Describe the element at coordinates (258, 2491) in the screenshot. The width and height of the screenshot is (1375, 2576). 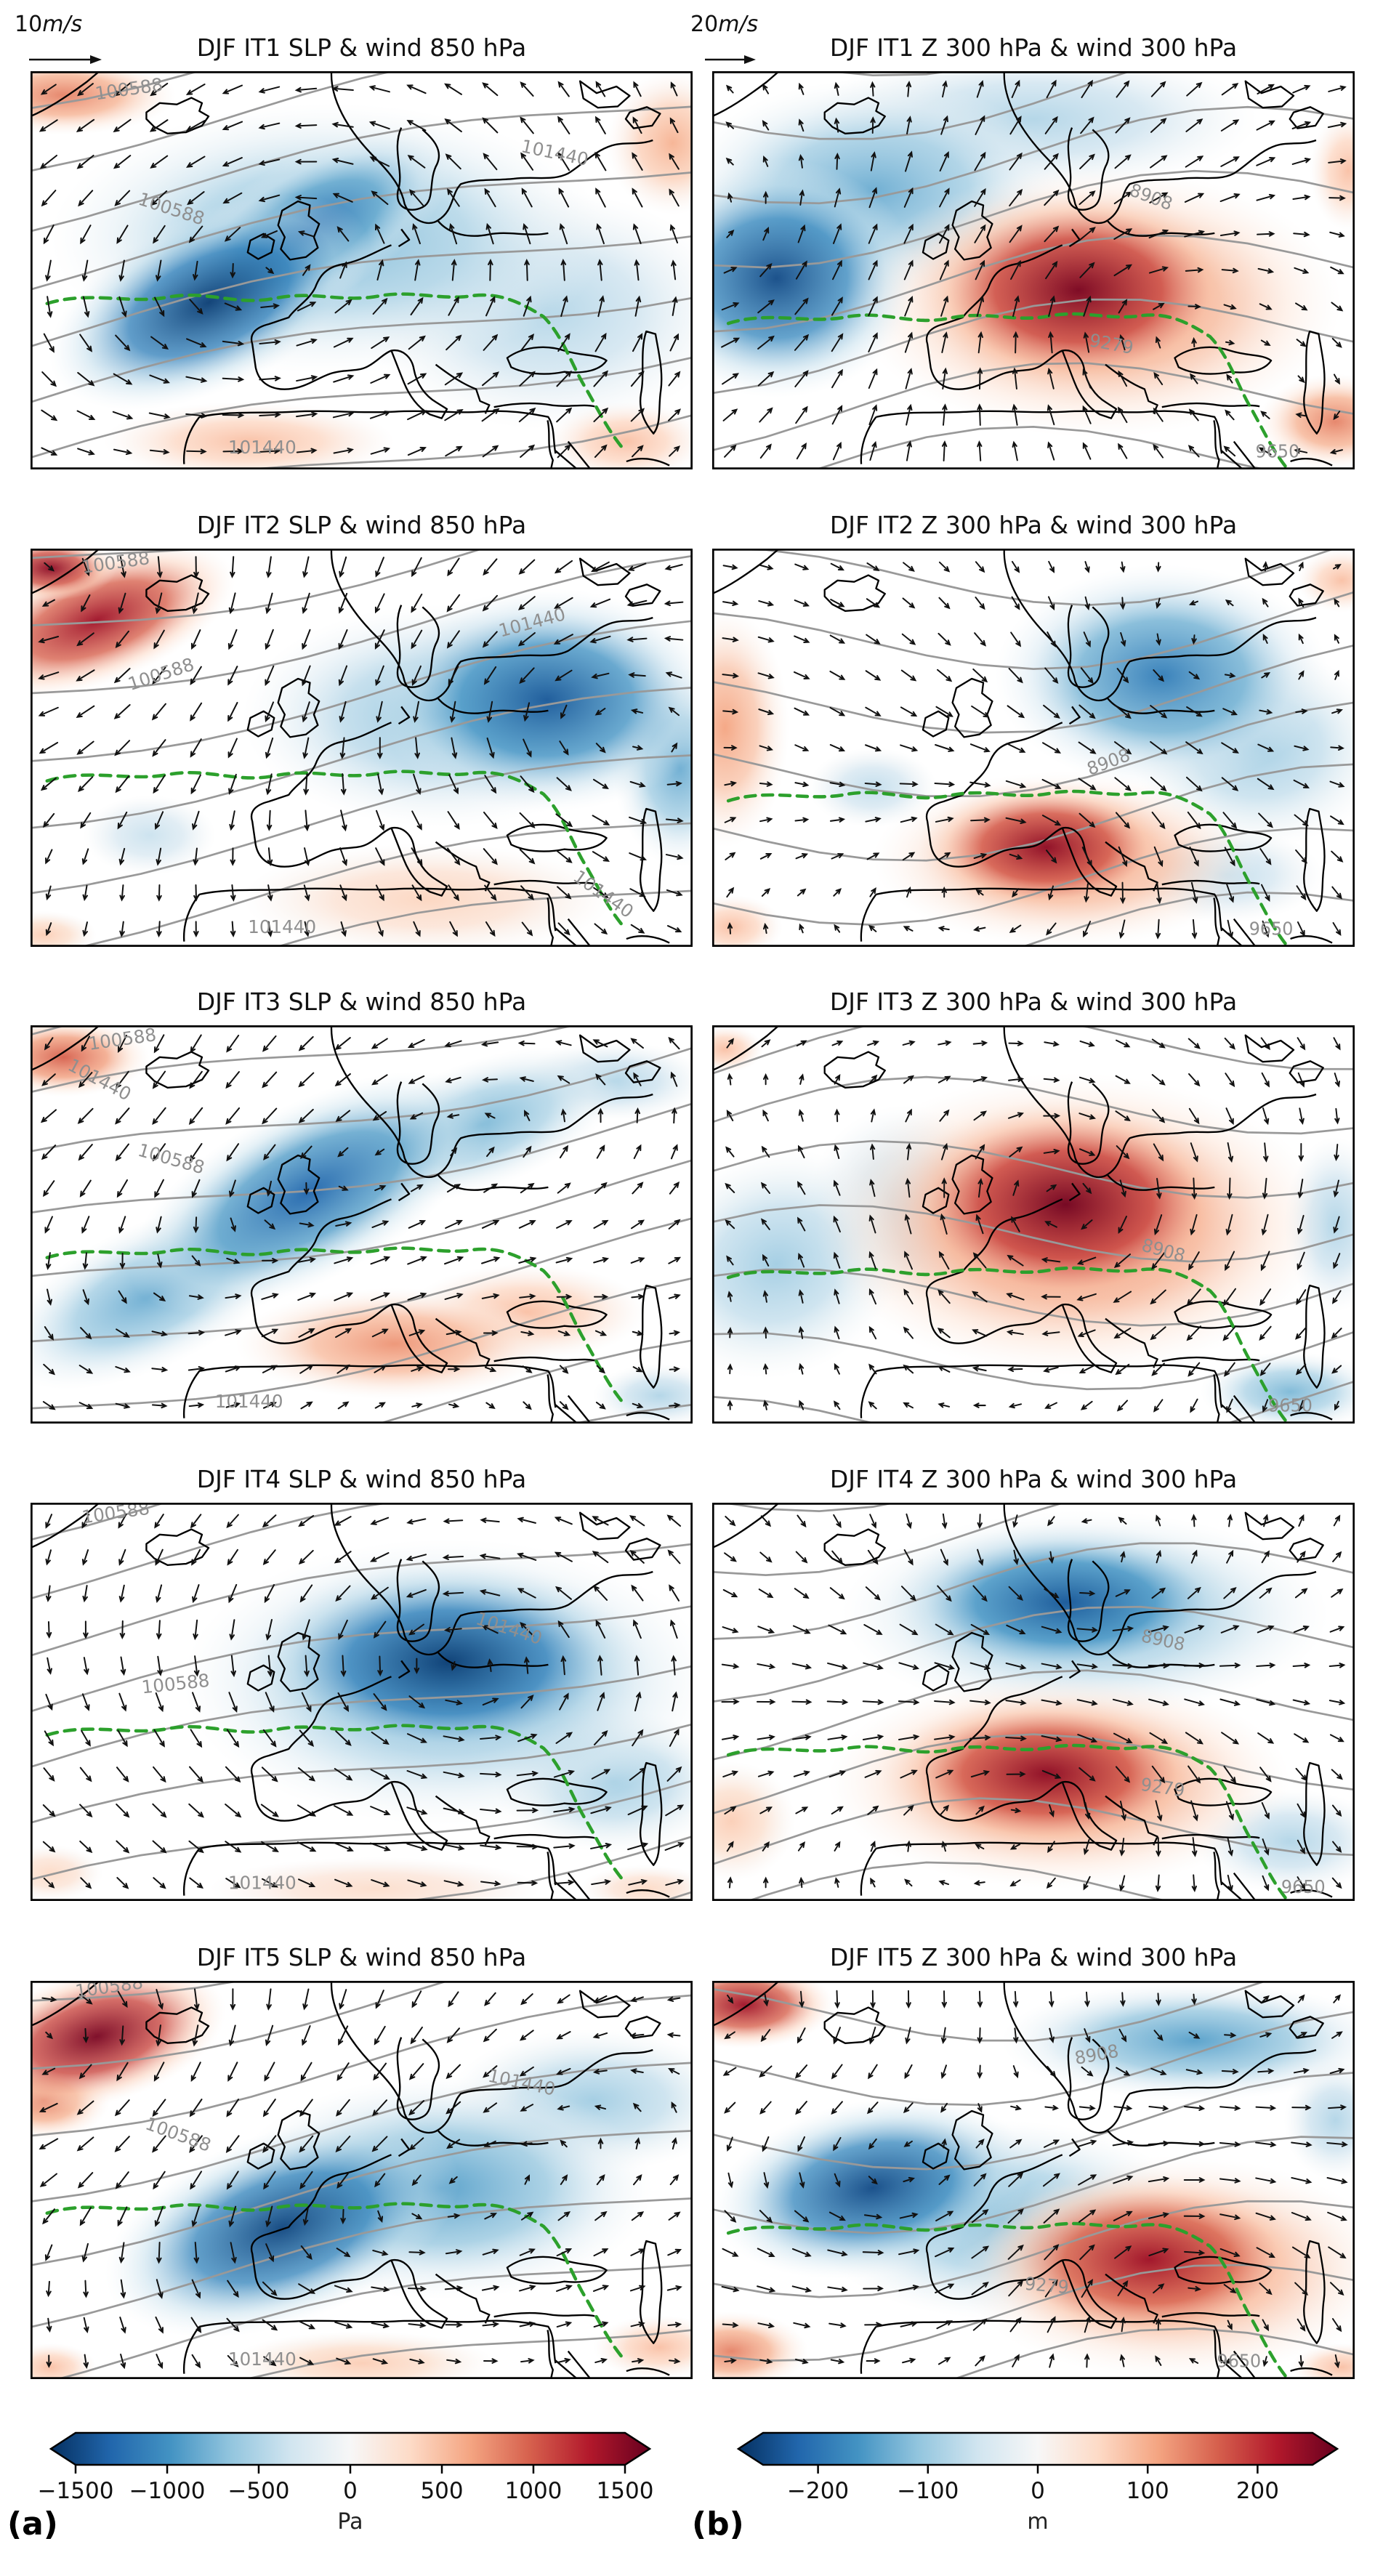
I see `colorbar-tick-label: −500` at that location.